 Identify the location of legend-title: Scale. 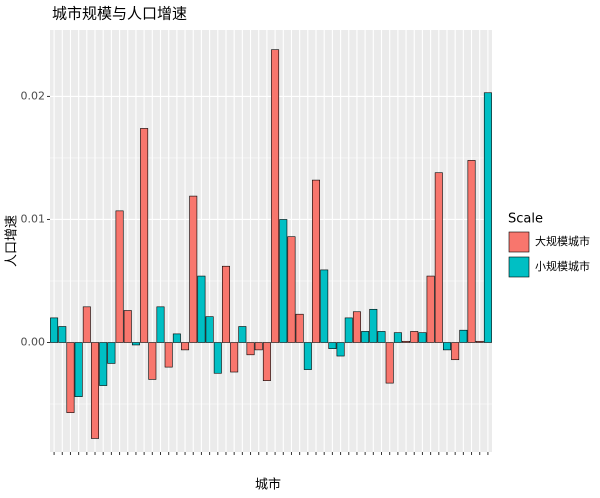
(525, 219).